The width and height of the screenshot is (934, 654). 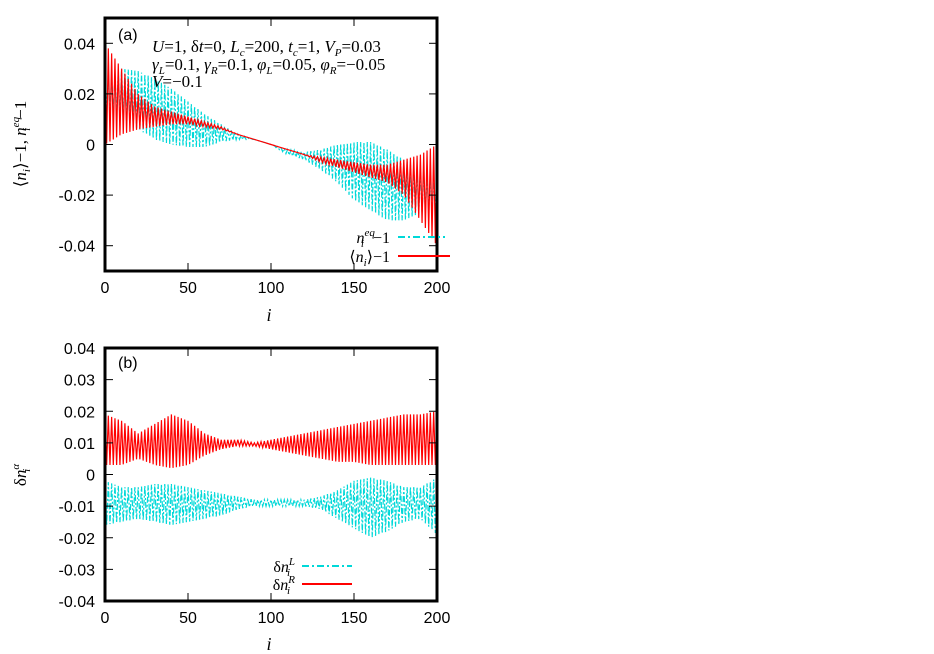 I want to click on panel-b-series-layer, so click(x=271, y=474).